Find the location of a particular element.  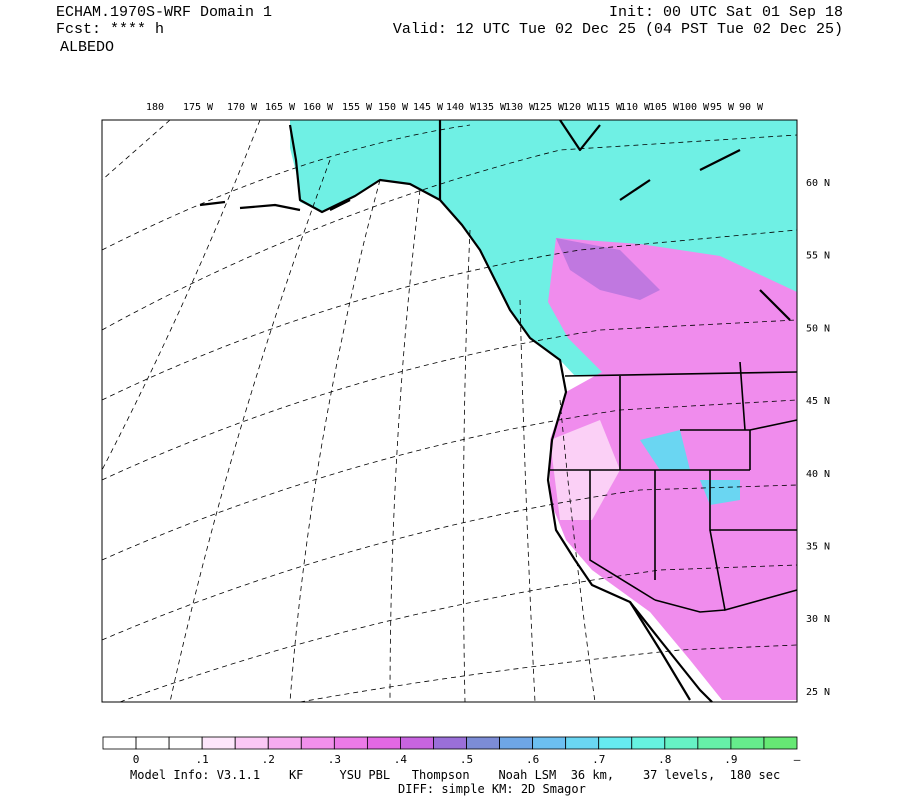

longitude-label: 150 W is located at coordinates (393, 107).